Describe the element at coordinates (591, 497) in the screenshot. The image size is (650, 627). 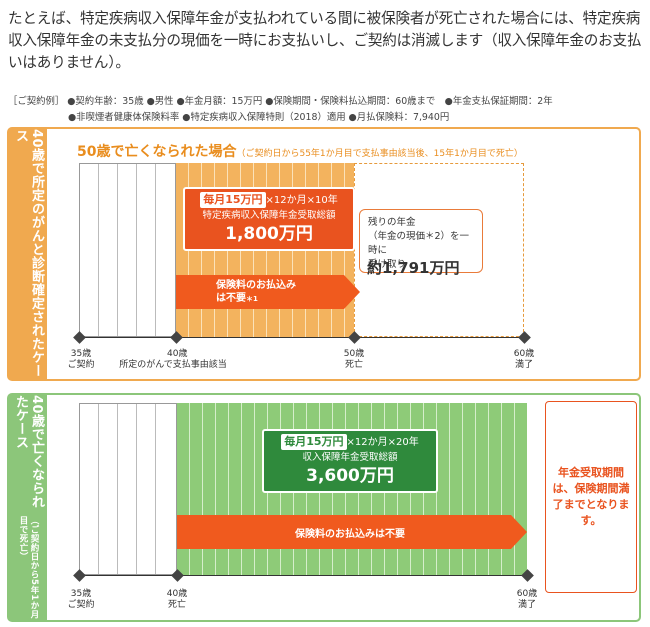
I see `case2-end-note: 年金受取期間は、保険期間満了までとなります。` at that location.